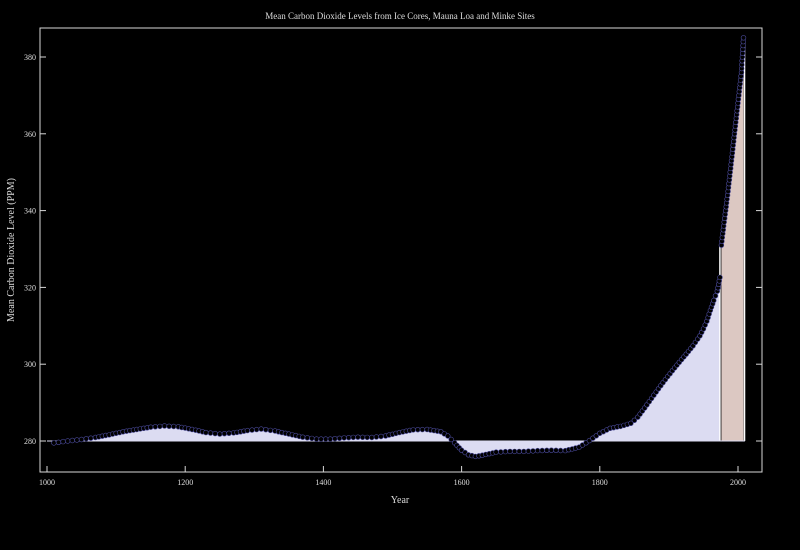 This screenshot has width=800, height=550. Describe the element at coordinates (30, 287) in the screenshot. I see `y-tick-label: 320` at that location.